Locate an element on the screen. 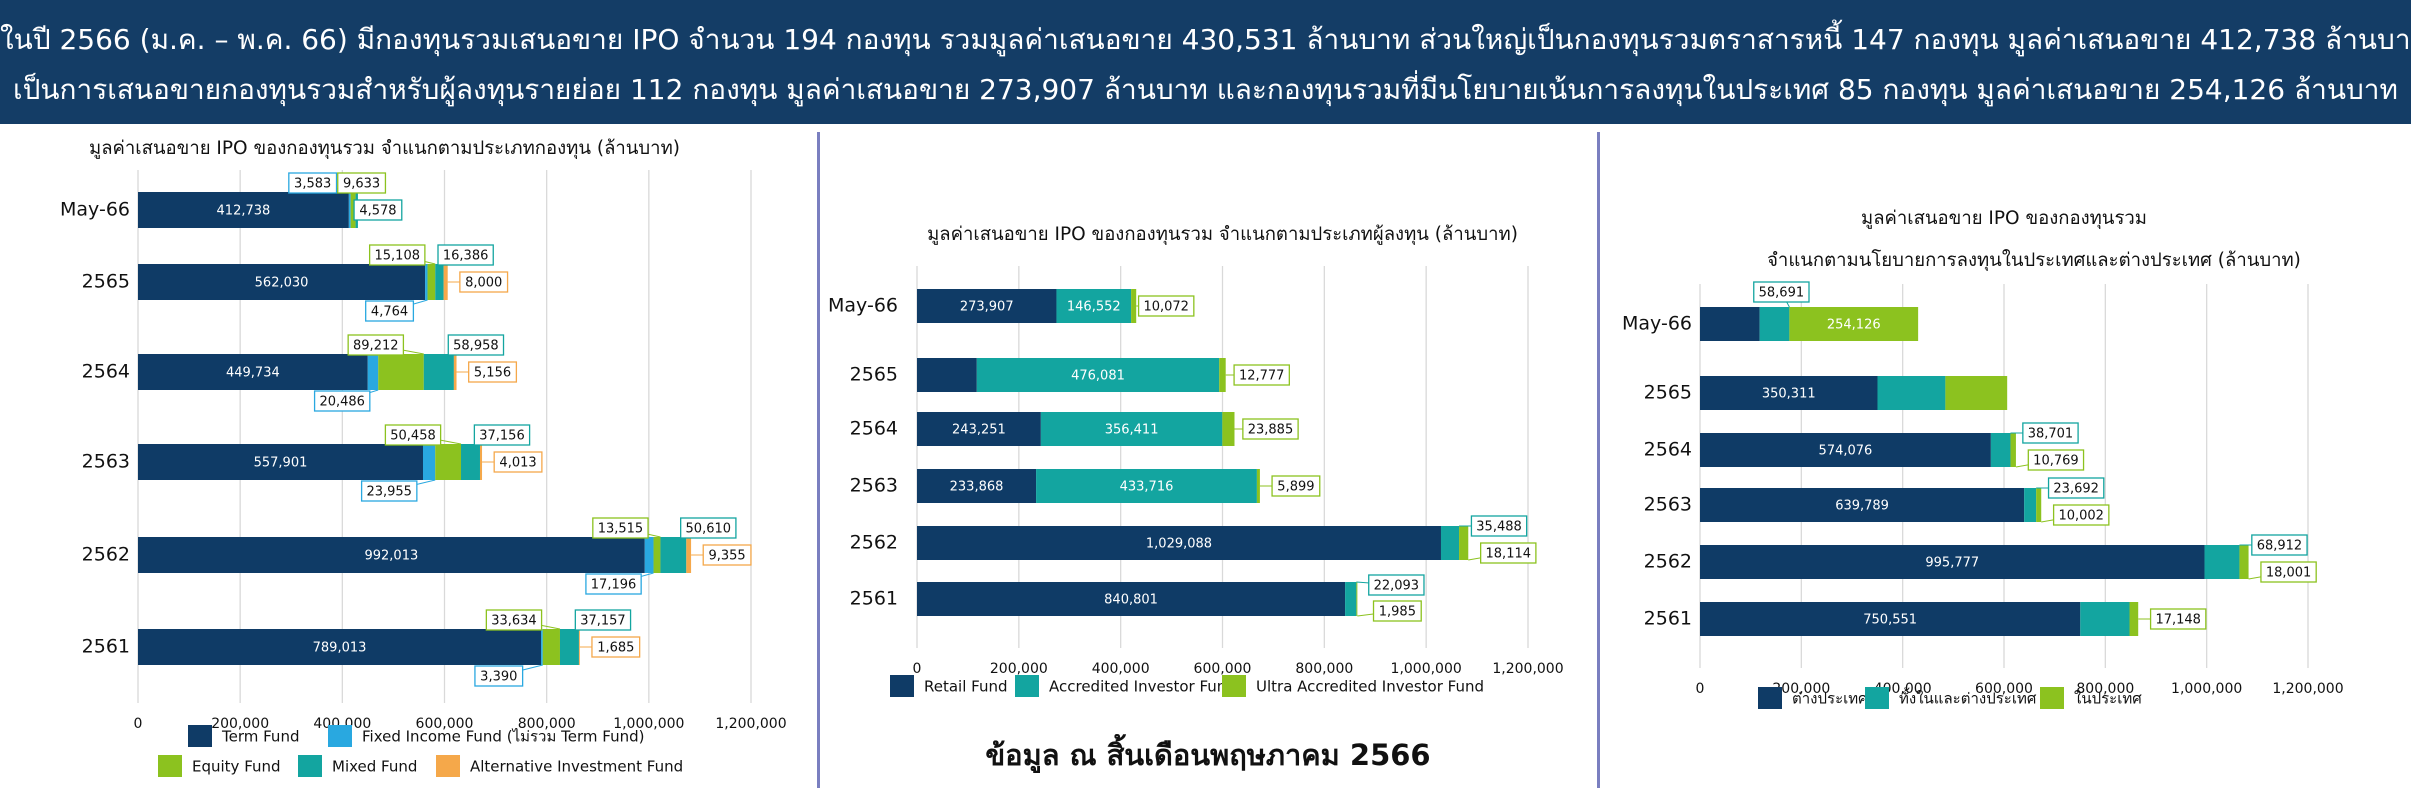 The height and width of the screenshot is (796, 2411). legend-label: Term Fund is located at coordinates (260, 737).